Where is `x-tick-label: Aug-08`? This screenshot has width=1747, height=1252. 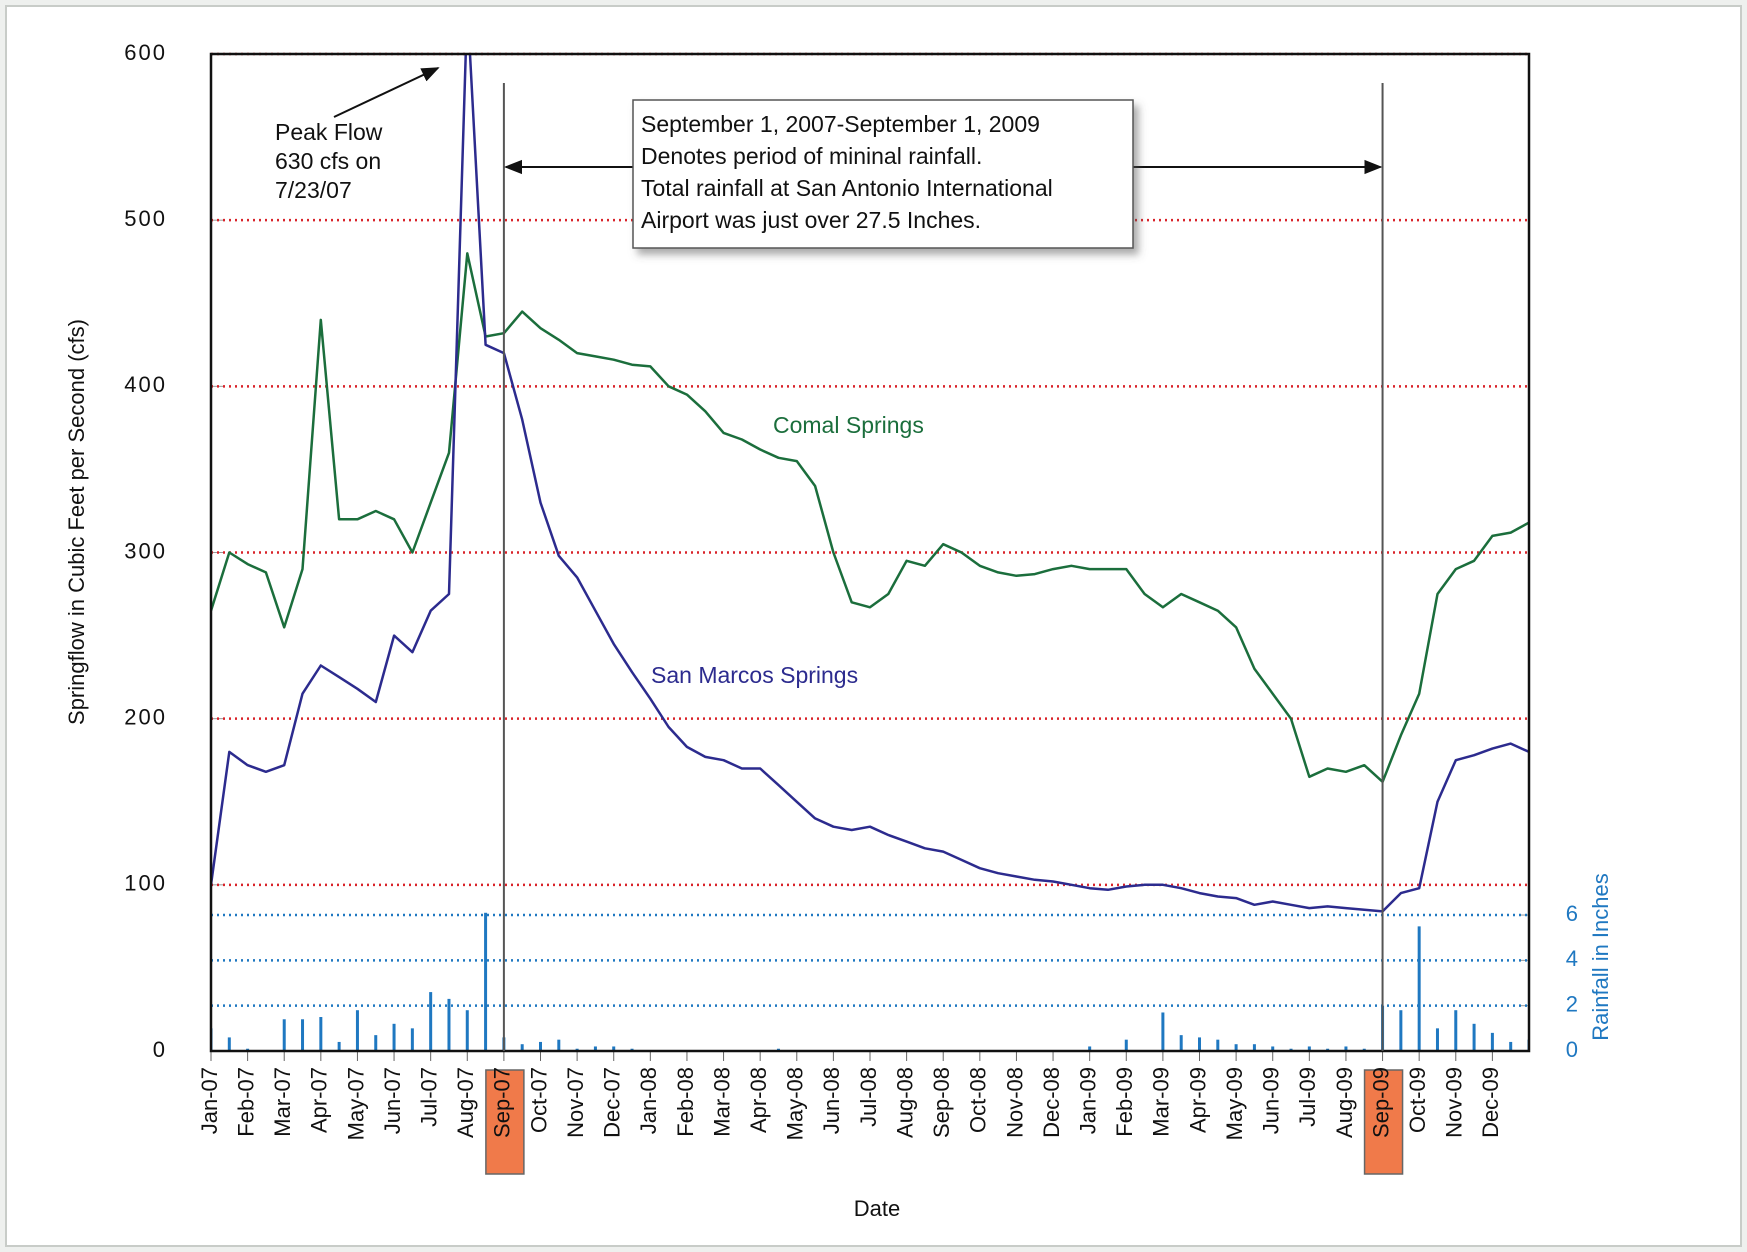 x-tick-label: Aug-08 is located at coordinates (904, 1102).